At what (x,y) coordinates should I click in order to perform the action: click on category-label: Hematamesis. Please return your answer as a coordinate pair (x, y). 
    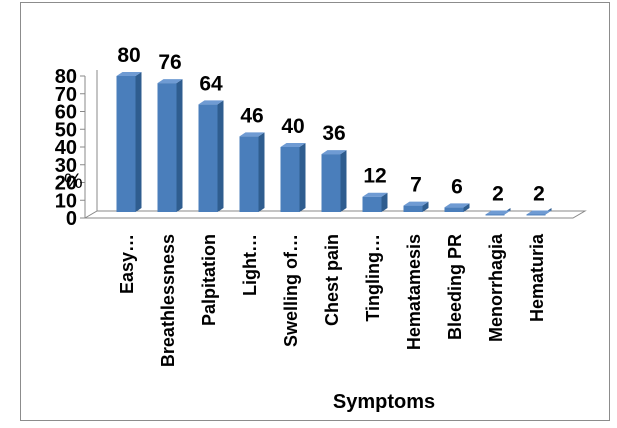
    Looking at the image, I should click on (414, 292).